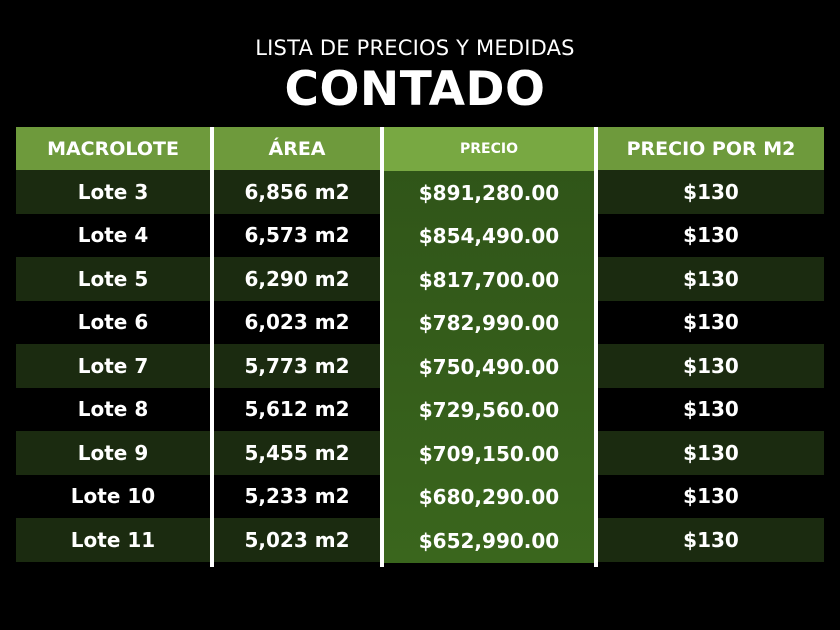 This screenshot has height=630, width=840. I want to click on cell-lote: Lote 3, so click(113, 192).